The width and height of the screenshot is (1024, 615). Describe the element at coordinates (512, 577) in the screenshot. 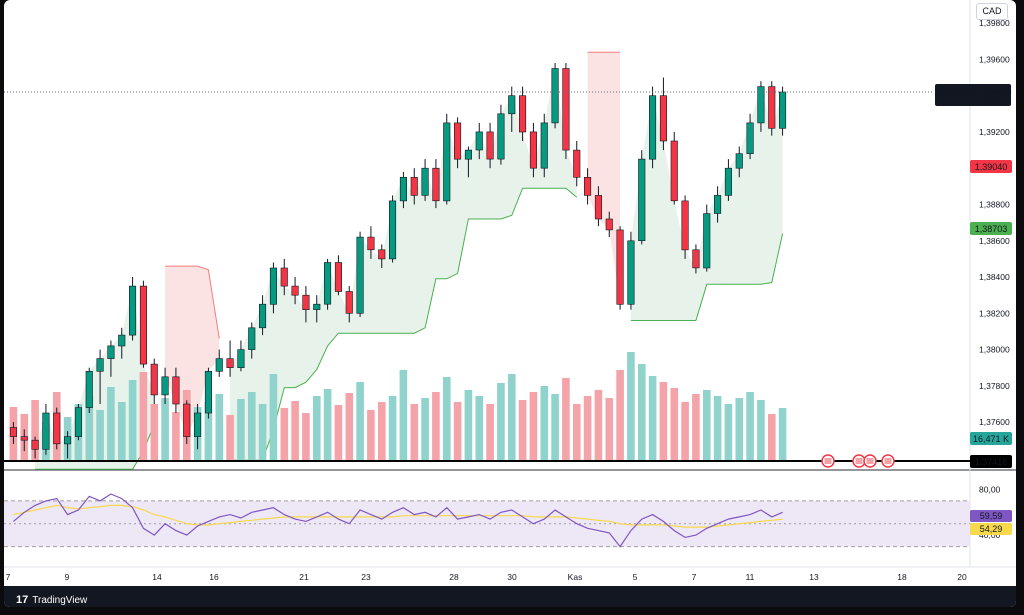

I see `time-axis-label: 30` at that location.